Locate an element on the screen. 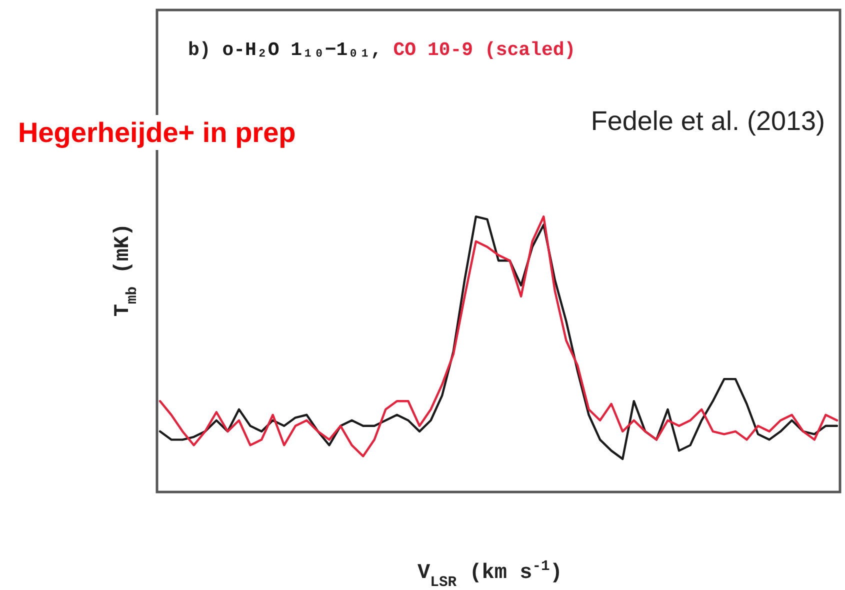 This screenshot has width=845, height=590. text: Fedele et al. (2013) is located at coordinates (707, 121).